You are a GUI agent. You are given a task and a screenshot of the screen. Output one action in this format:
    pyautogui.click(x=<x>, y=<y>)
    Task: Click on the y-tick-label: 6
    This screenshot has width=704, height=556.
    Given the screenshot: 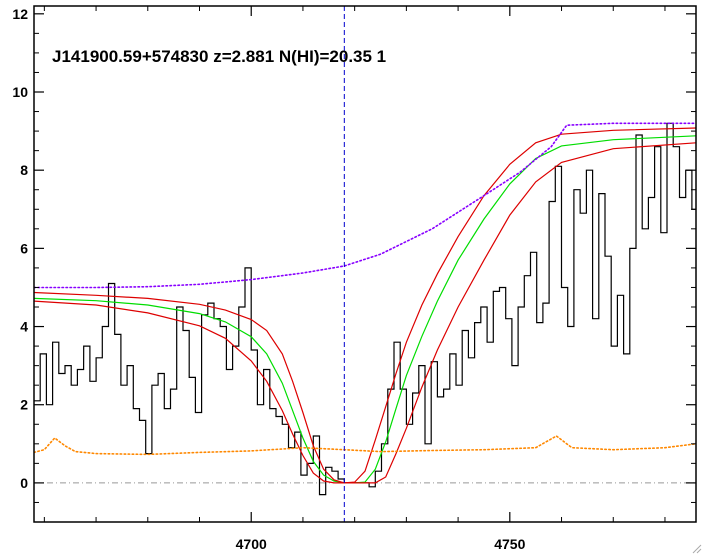 What is the action you would take?
    pyautogui.click(x=24, y=248)
    